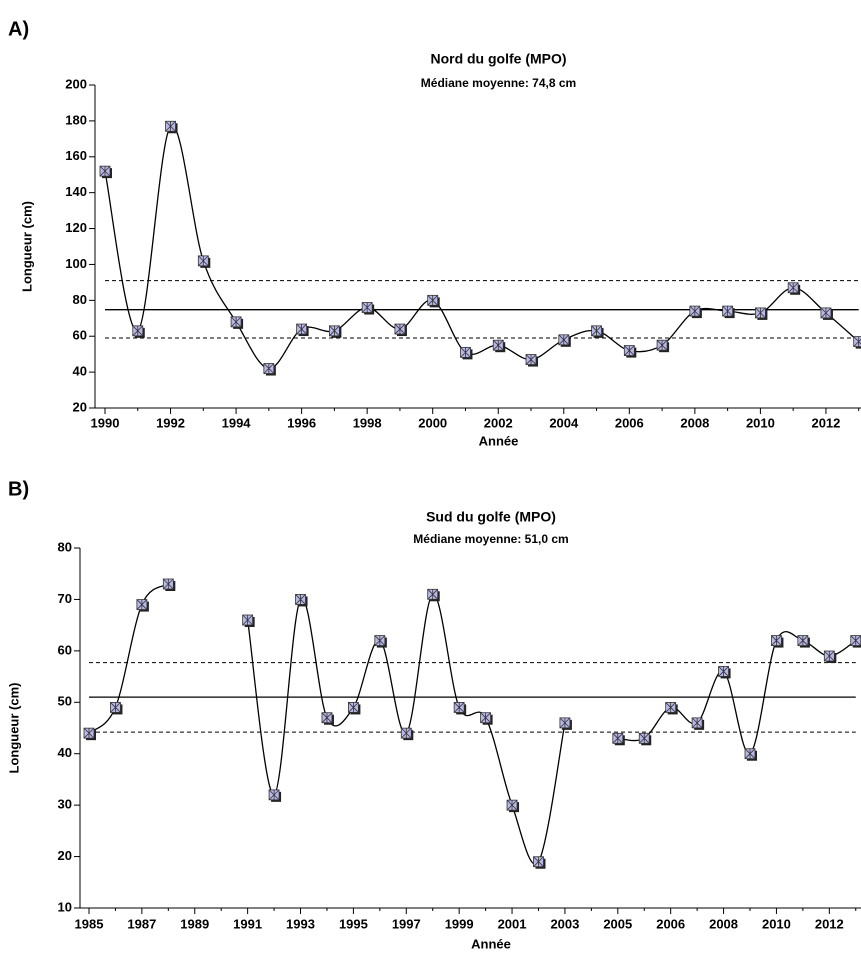  What do you see at coordinates (89, 923) in the screenshot?
I see `x-tick-label: 1985` at bounding box center [89, 923].